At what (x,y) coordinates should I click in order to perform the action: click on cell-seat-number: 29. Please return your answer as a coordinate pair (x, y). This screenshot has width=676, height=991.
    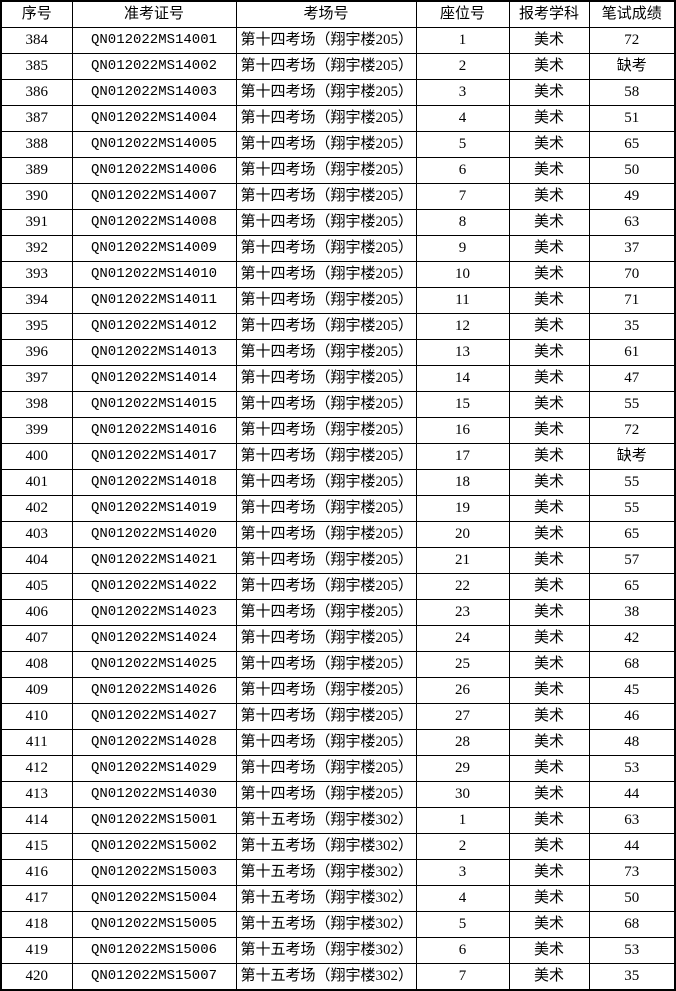
    Looking at the image, I should click on (462, 768).